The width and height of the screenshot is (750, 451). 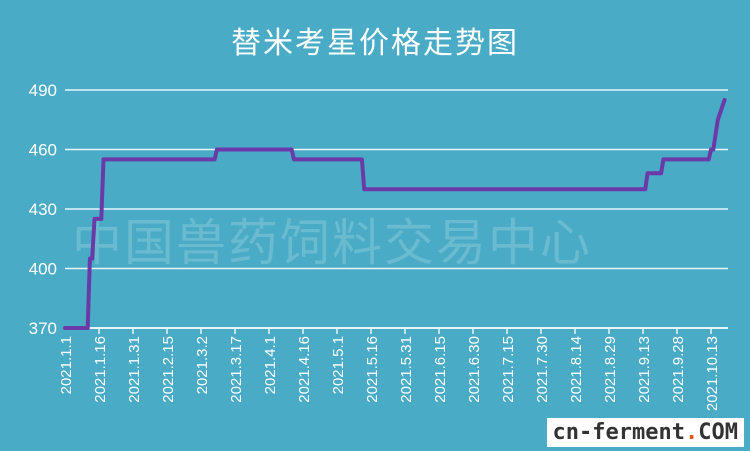 What do you see at coordinates (440, 369) in the screenshot?
I see `x-tick-label: 2021.6.15` at bounding box center [440, 369].